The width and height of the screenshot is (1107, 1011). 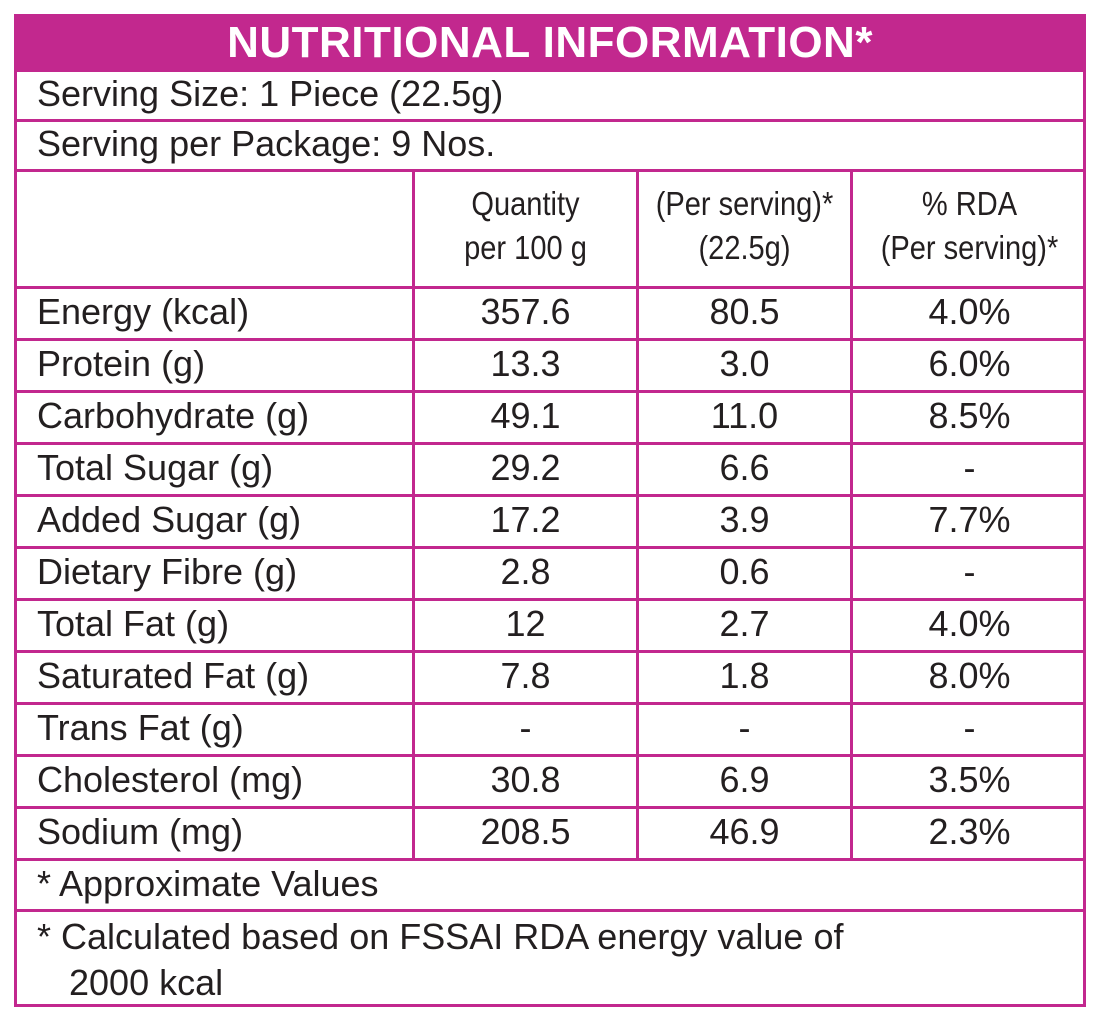 I want to click on per-100g-value: 30.8, so click(x=524, y=781).